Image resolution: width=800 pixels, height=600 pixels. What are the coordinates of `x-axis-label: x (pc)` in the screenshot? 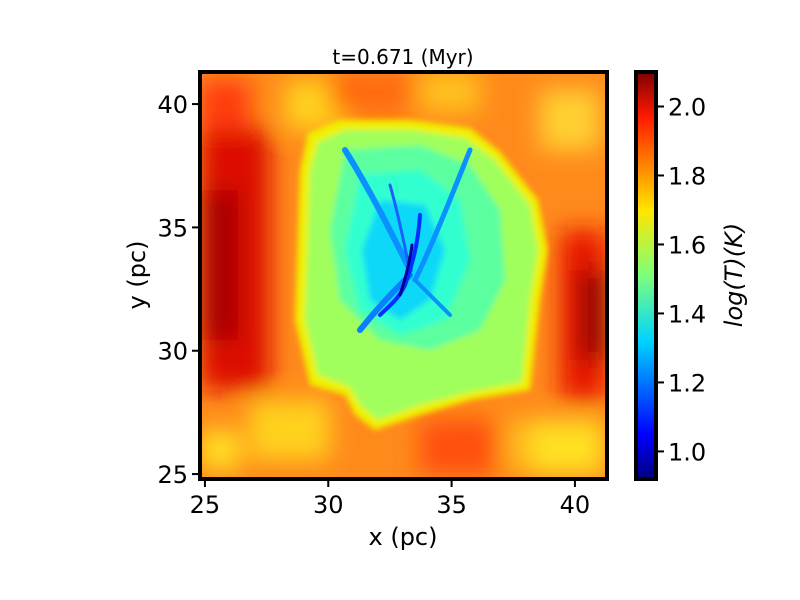 It's located at (403, 537).